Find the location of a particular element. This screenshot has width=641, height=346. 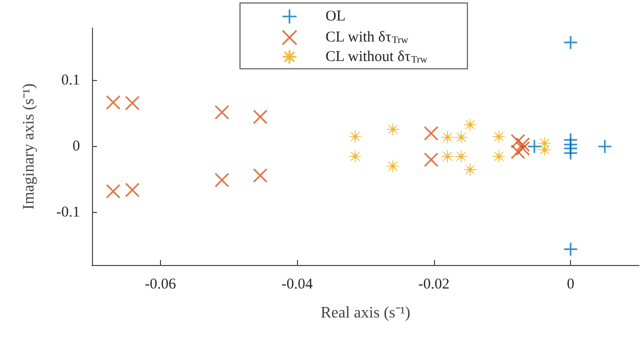

x-tick-label: -0.06 is located at coordinates (160, 284).